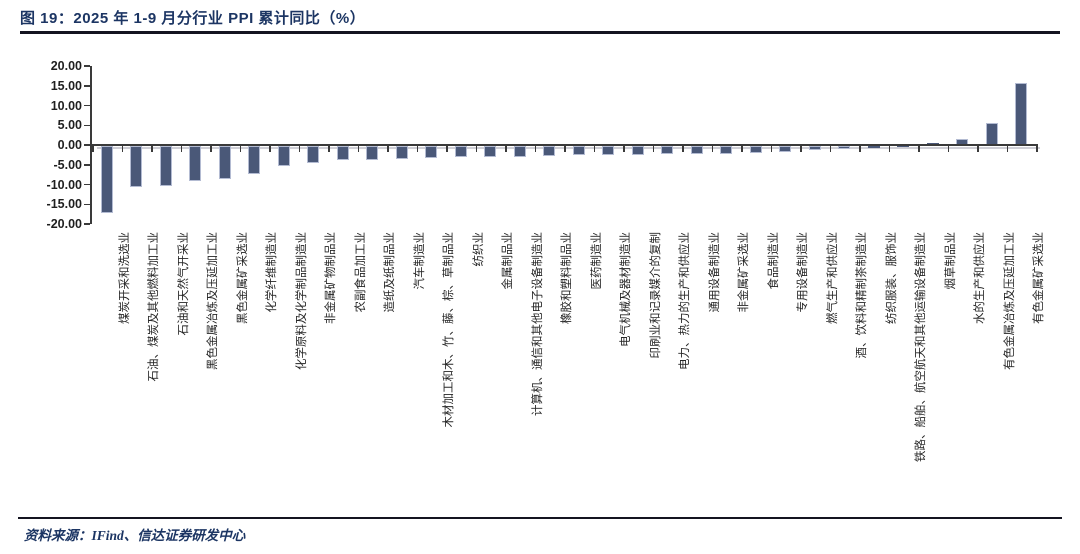  Describe the element at coordinates (68, 164) in the screenshot. I see `y-axis-tick-label: -5.00` at that location.